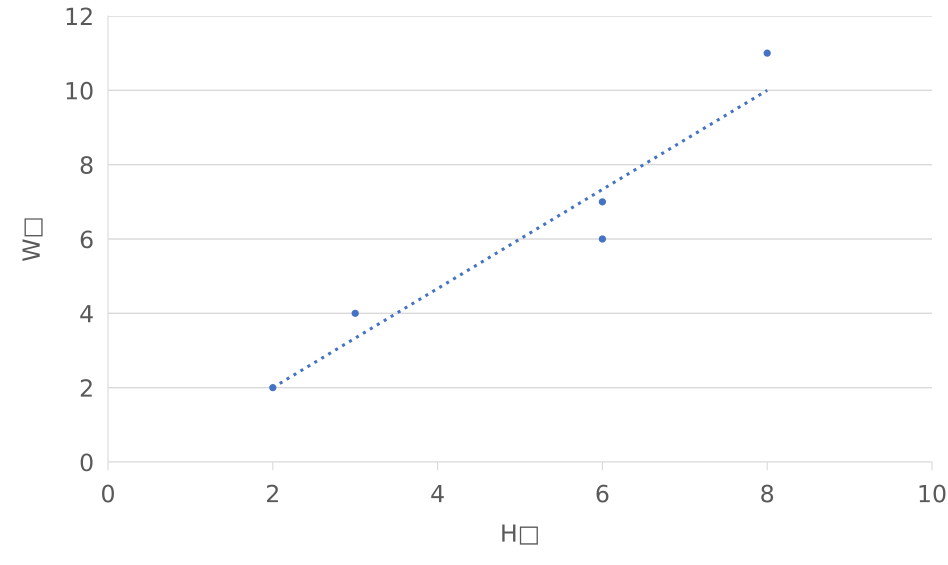  What do you see at coordinates (86, 239) in the screenshot?
I see `y-tick-label: 6` at bounding box center [86, 239].